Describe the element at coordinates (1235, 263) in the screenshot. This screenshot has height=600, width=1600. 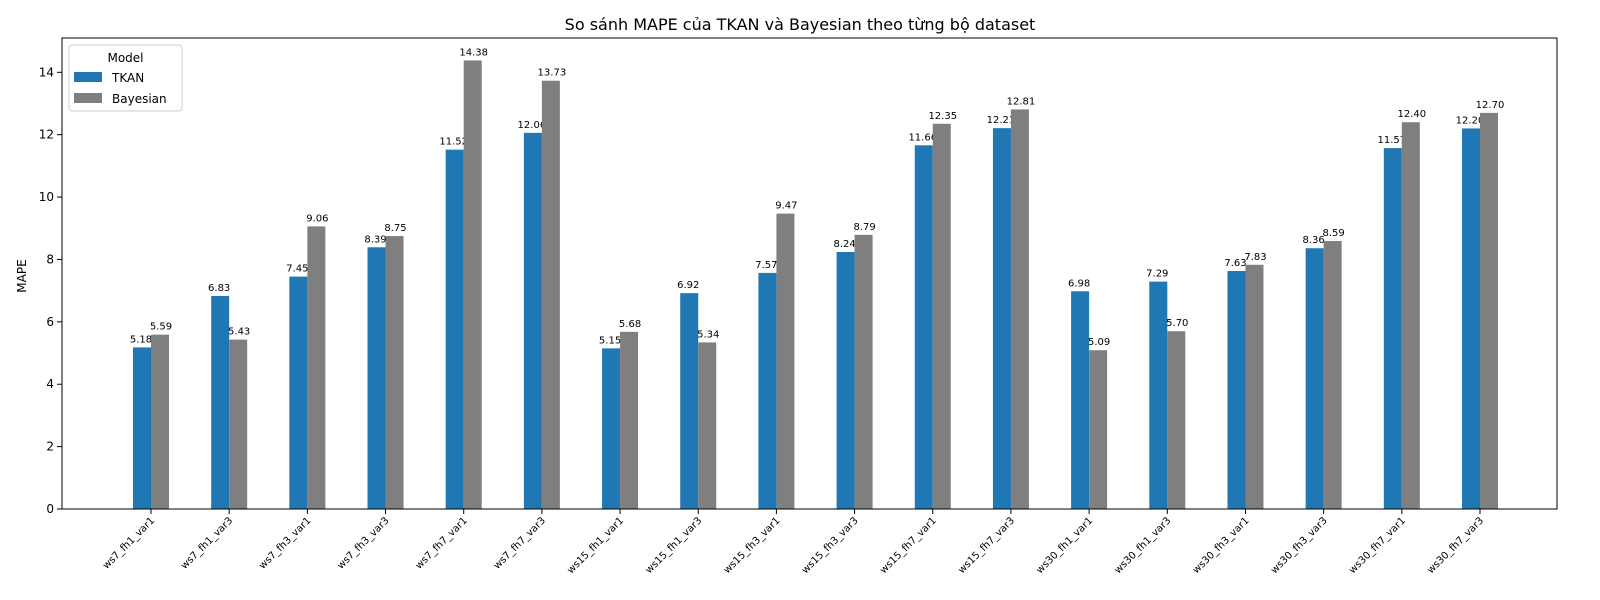
I see `value-label-tkan: 7.63` at that location.